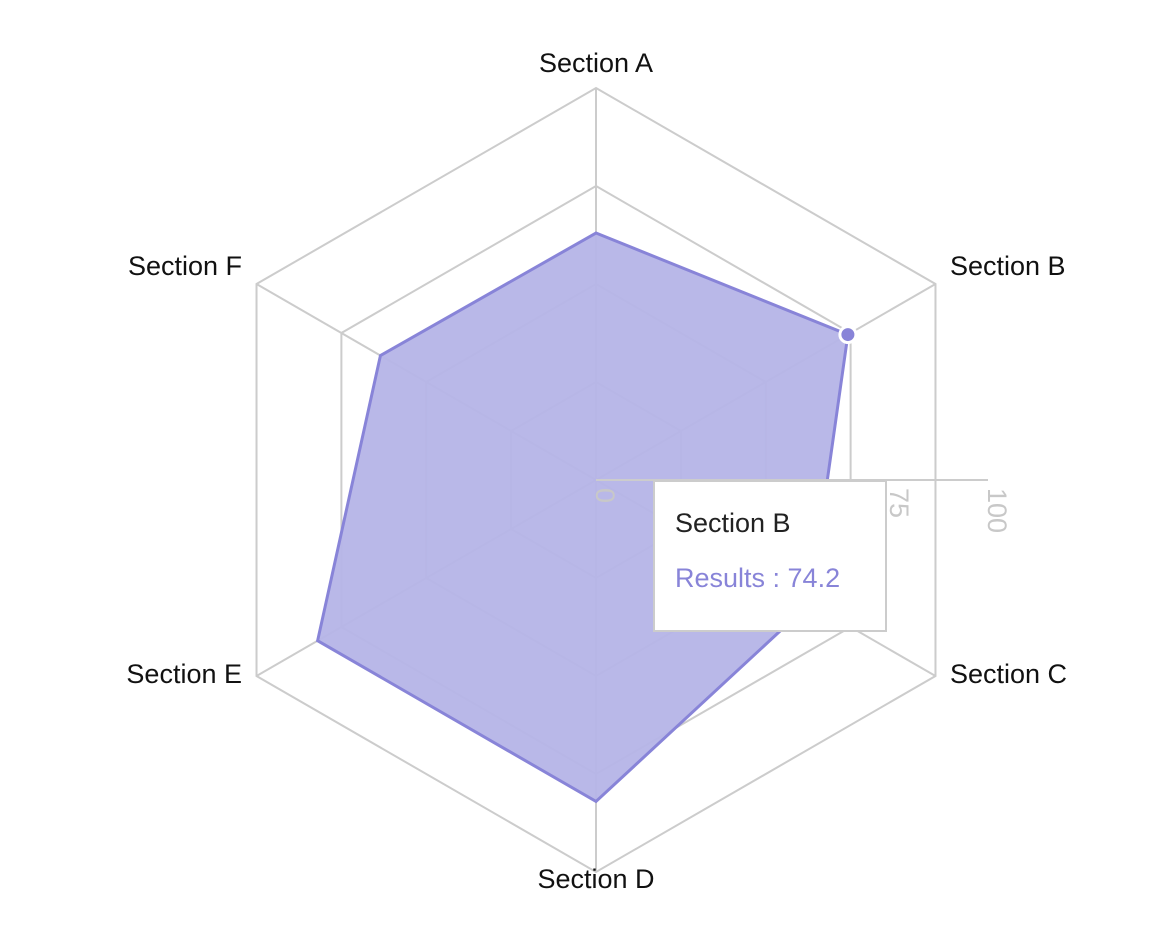  What do you see at coordinates (605, 495) in the screenshot?
I see `radius-tick-label: 0` at bounding box center [605, 495].